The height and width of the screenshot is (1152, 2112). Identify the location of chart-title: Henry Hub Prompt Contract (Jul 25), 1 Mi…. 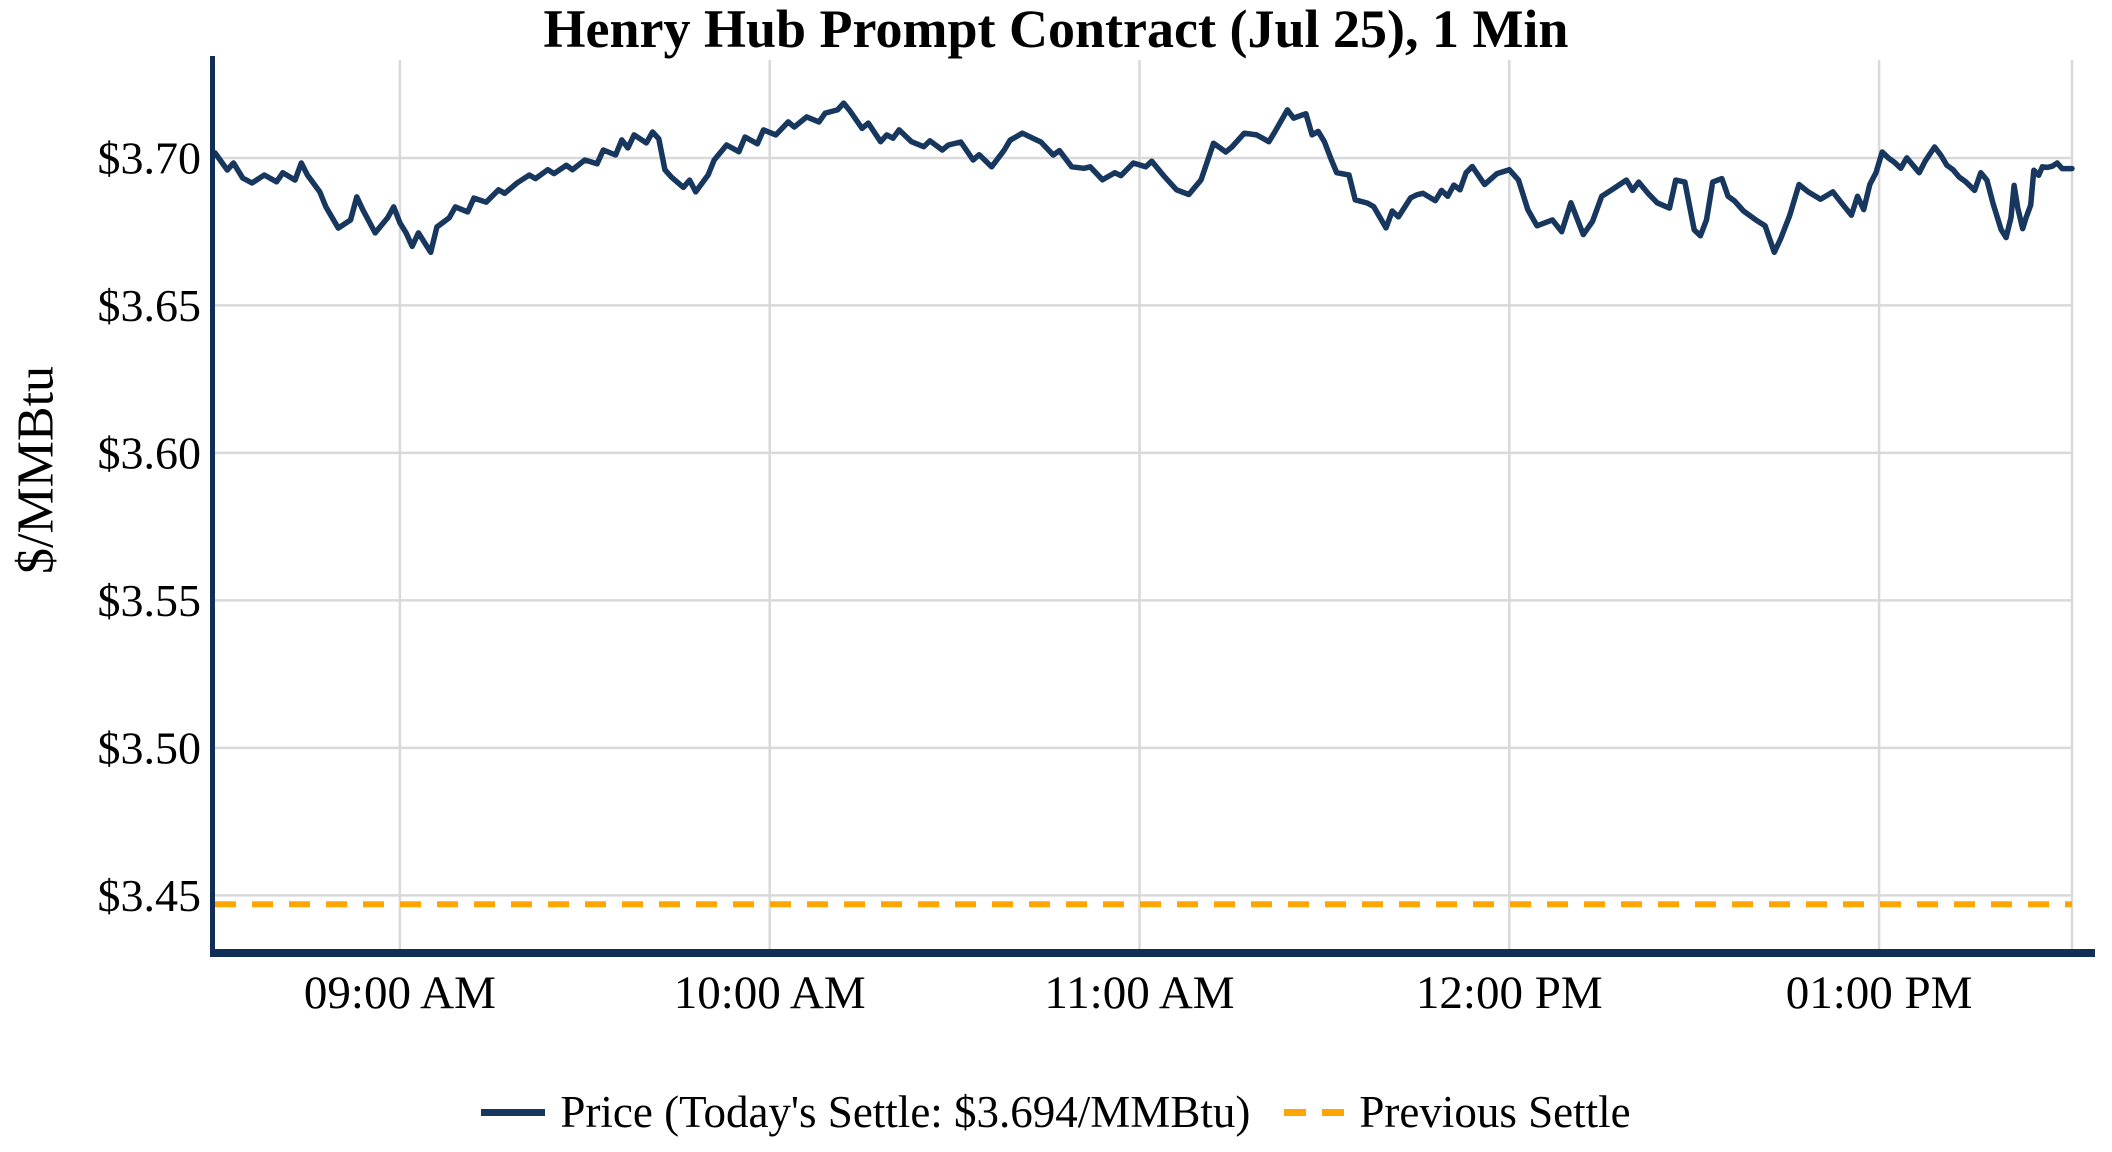
(1056, 29).